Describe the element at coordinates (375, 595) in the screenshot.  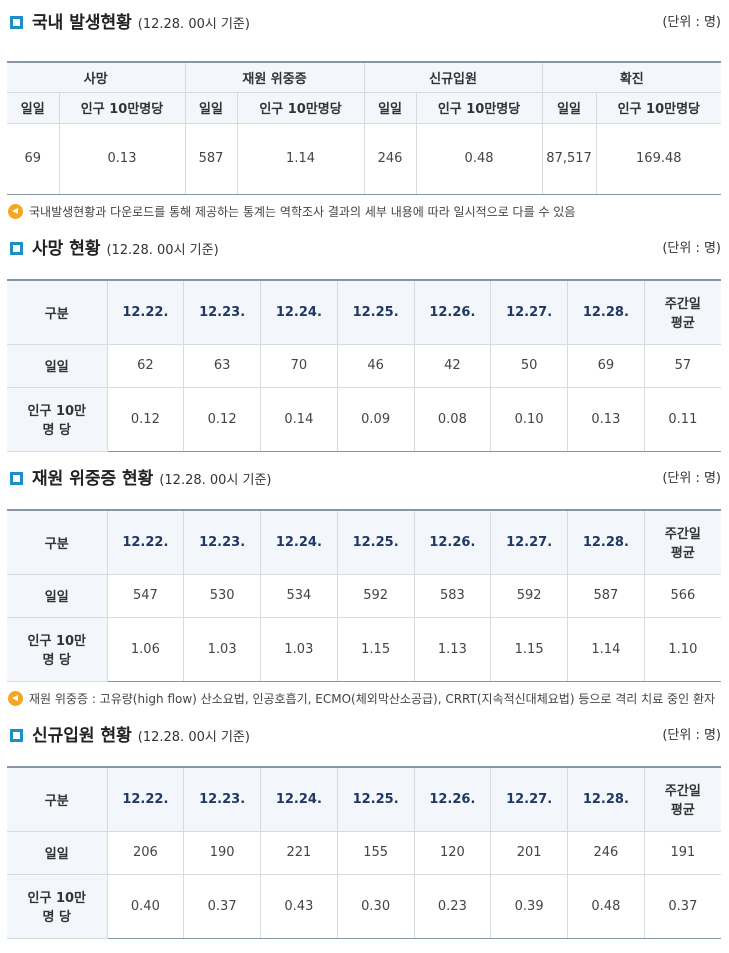
I see `severe-daily-cell: 592` at that location.